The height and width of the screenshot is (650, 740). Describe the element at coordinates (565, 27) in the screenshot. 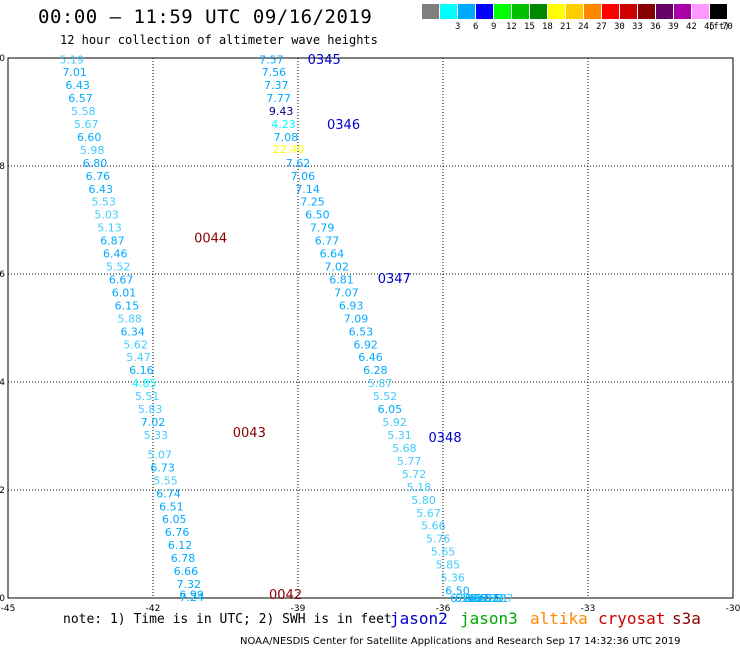

I see `legend-label: 21` at that location.